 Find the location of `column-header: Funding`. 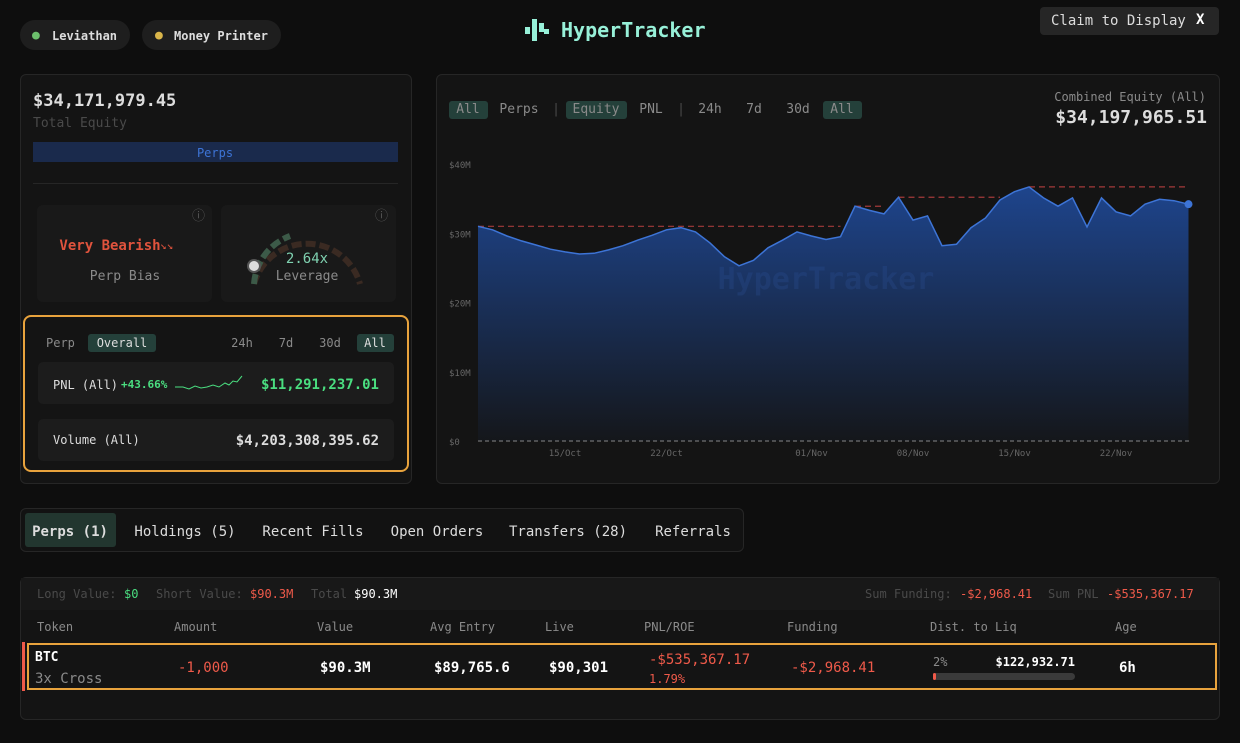

column-header: Funding is located at coordinates (812, 627).